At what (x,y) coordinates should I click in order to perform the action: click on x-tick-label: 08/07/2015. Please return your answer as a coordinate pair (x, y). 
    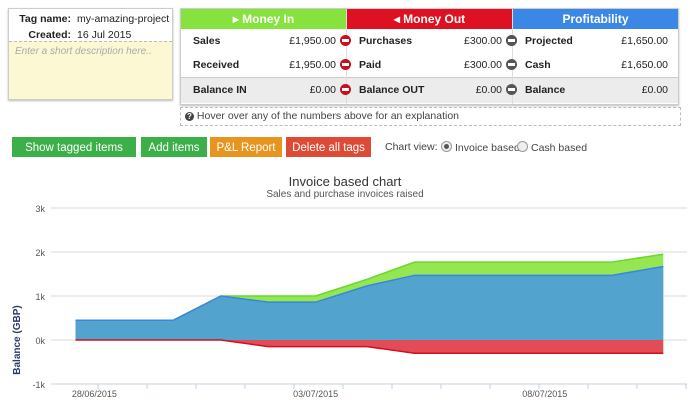
    Looking at the image, I should click on (544, 394).